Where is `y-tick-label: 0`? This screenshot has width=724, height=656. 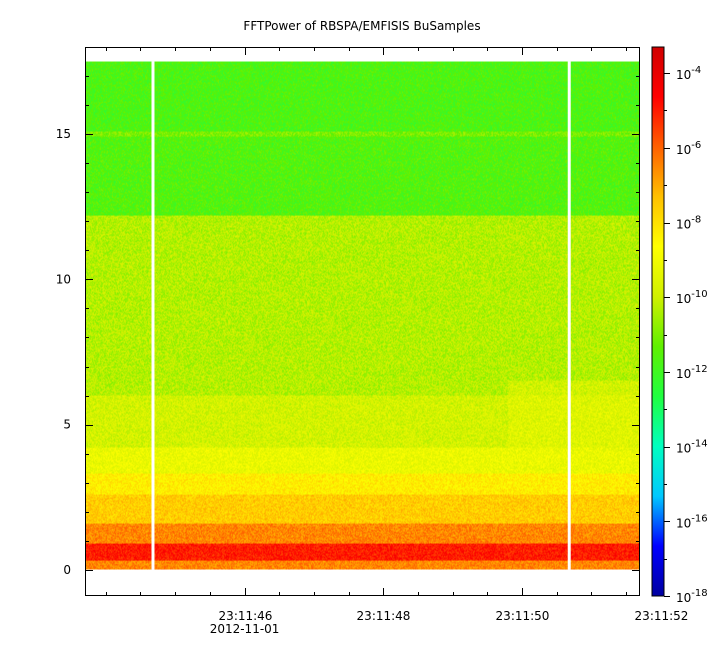 y-tick-label: 0 is located at coordinates (67, 570).